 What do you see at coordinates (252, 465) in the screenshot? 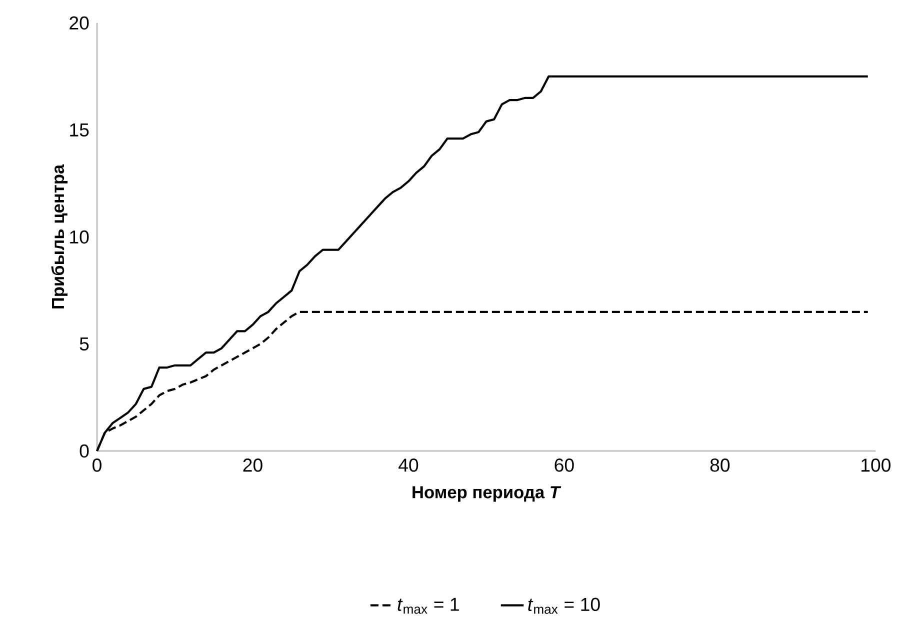
I see `x-tick-label: 20` at bounding box center [252, 465].